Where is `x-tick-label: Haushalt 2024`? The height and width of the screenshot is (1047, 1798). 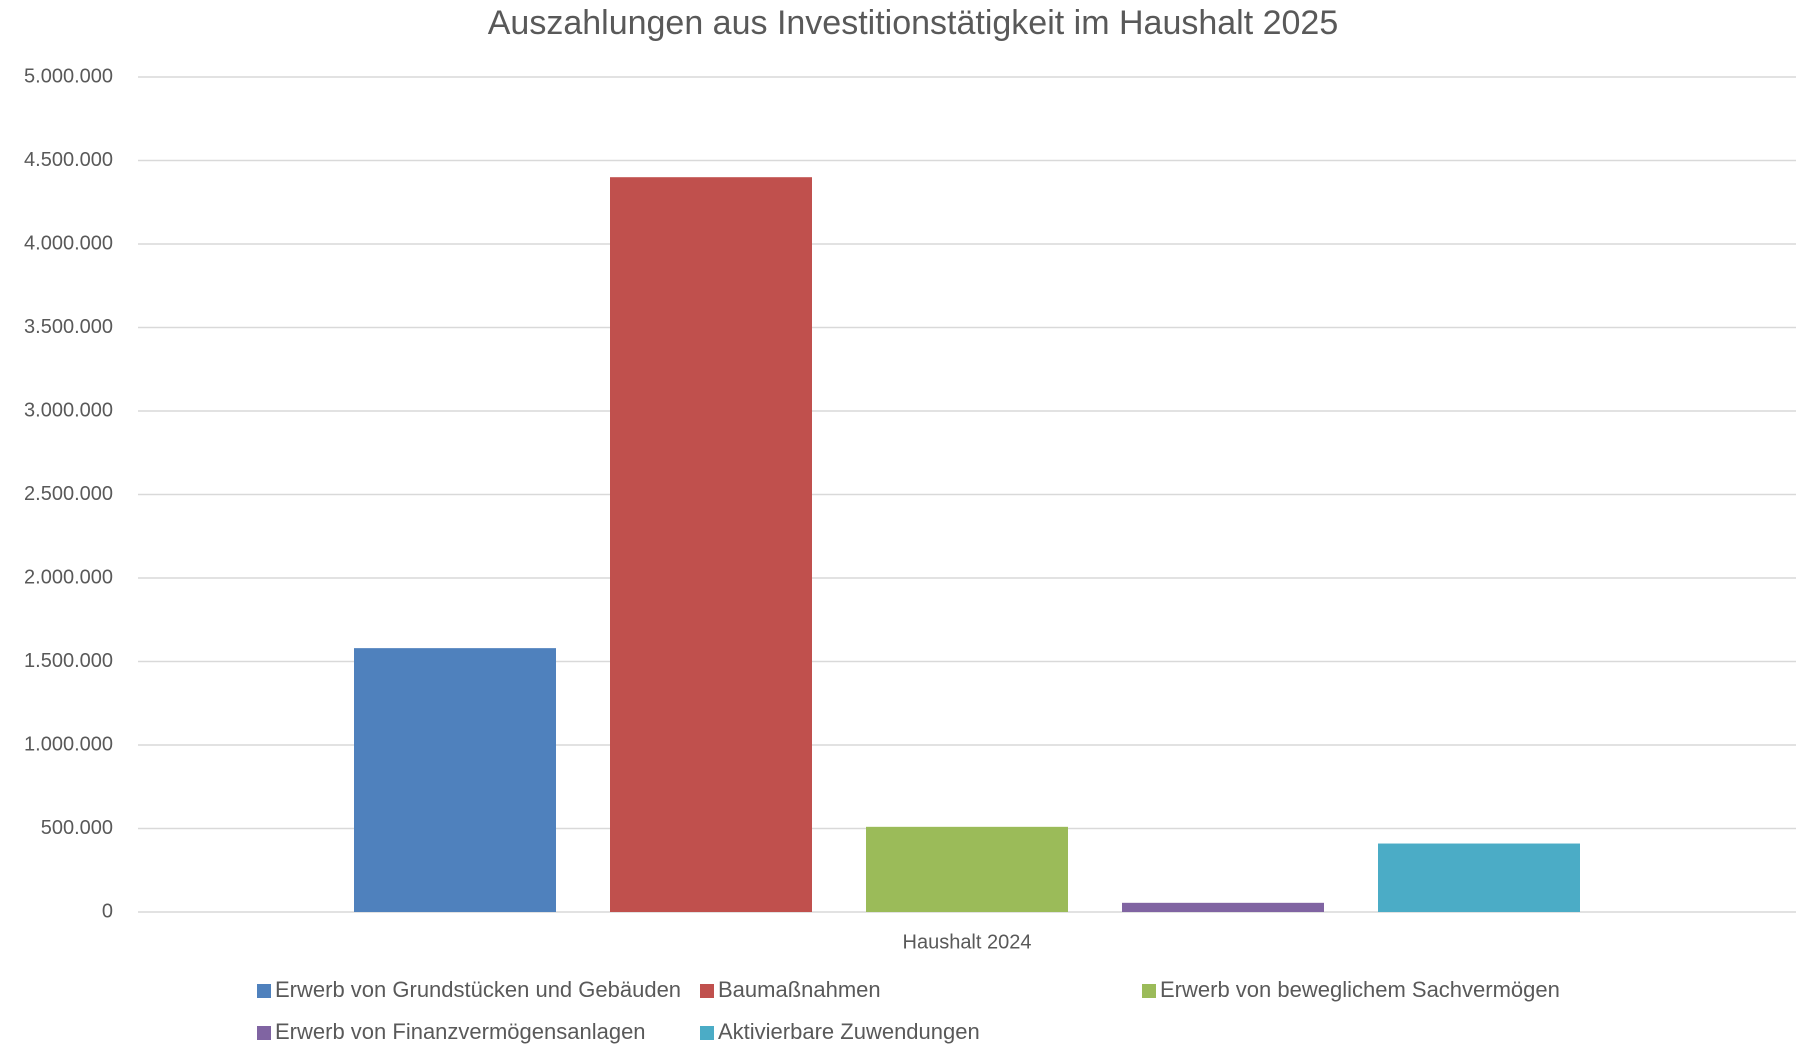
x-tick-label: Haushalt 2024 is located at coordinates (967, 942).